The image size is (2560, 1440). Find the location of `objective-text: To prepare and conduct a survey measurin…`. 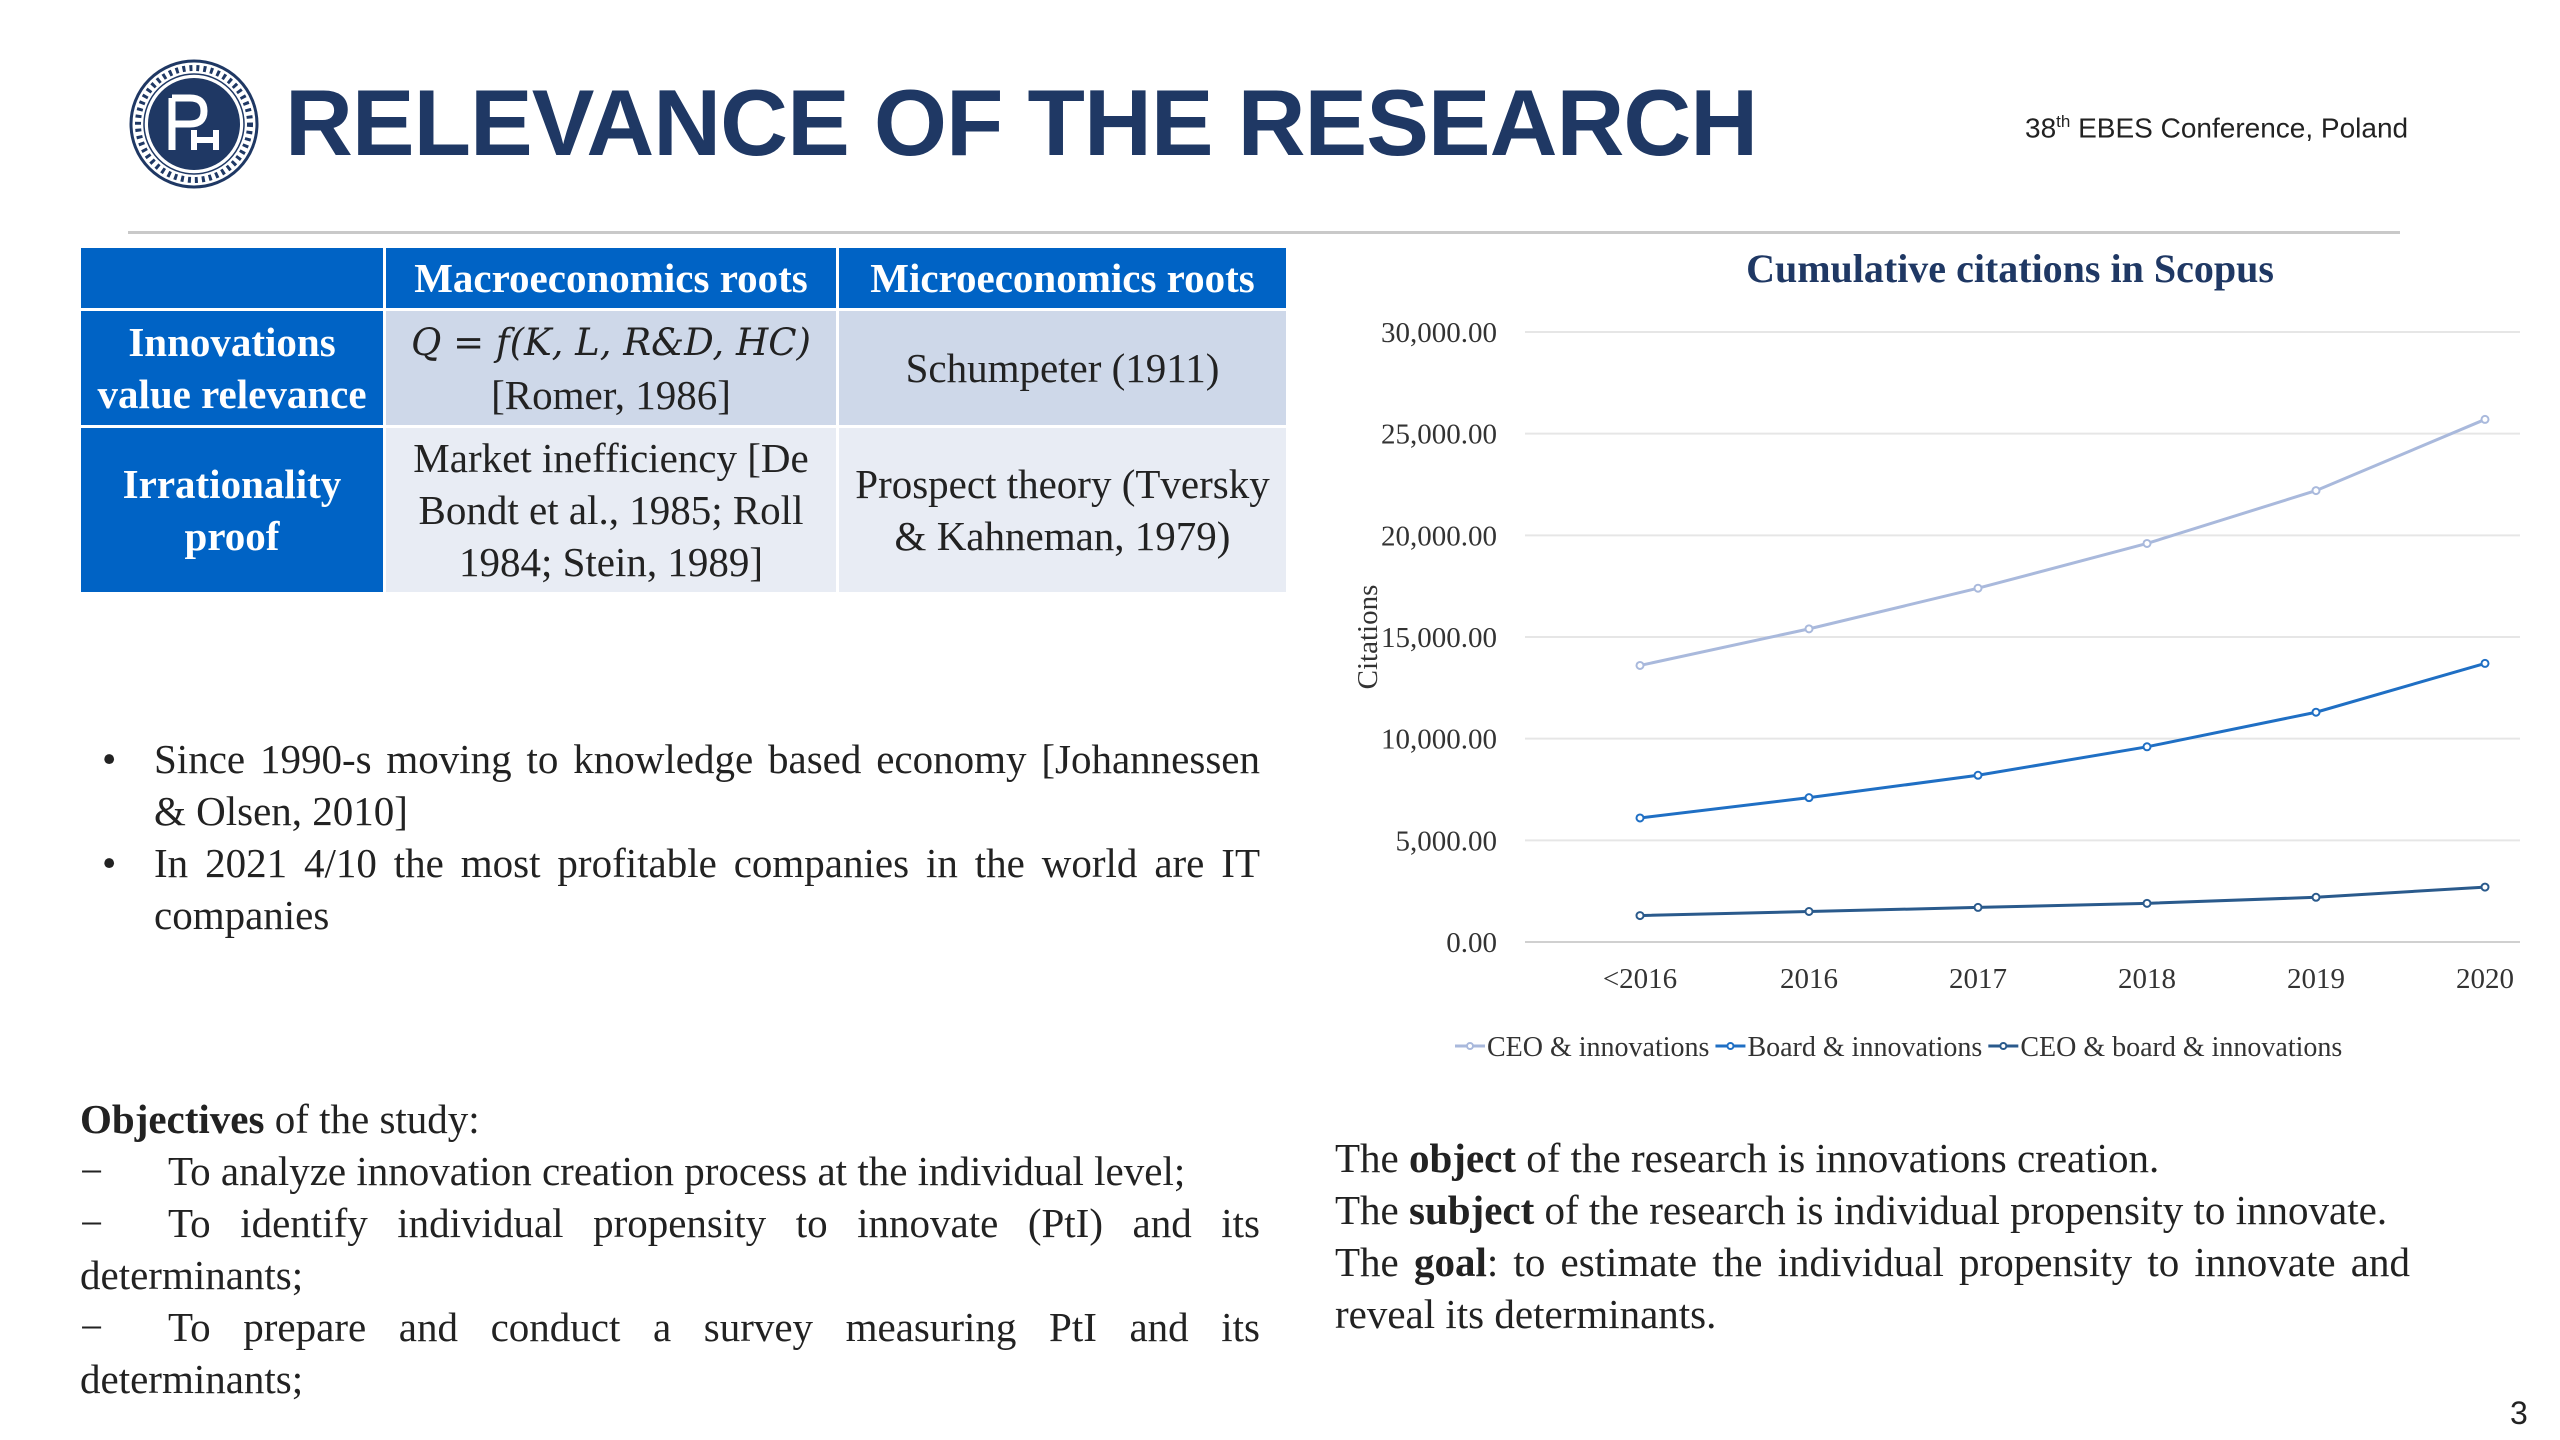

objective-text: To prepare and conduct a survey measurin… is located at coordinates (670, 1353).